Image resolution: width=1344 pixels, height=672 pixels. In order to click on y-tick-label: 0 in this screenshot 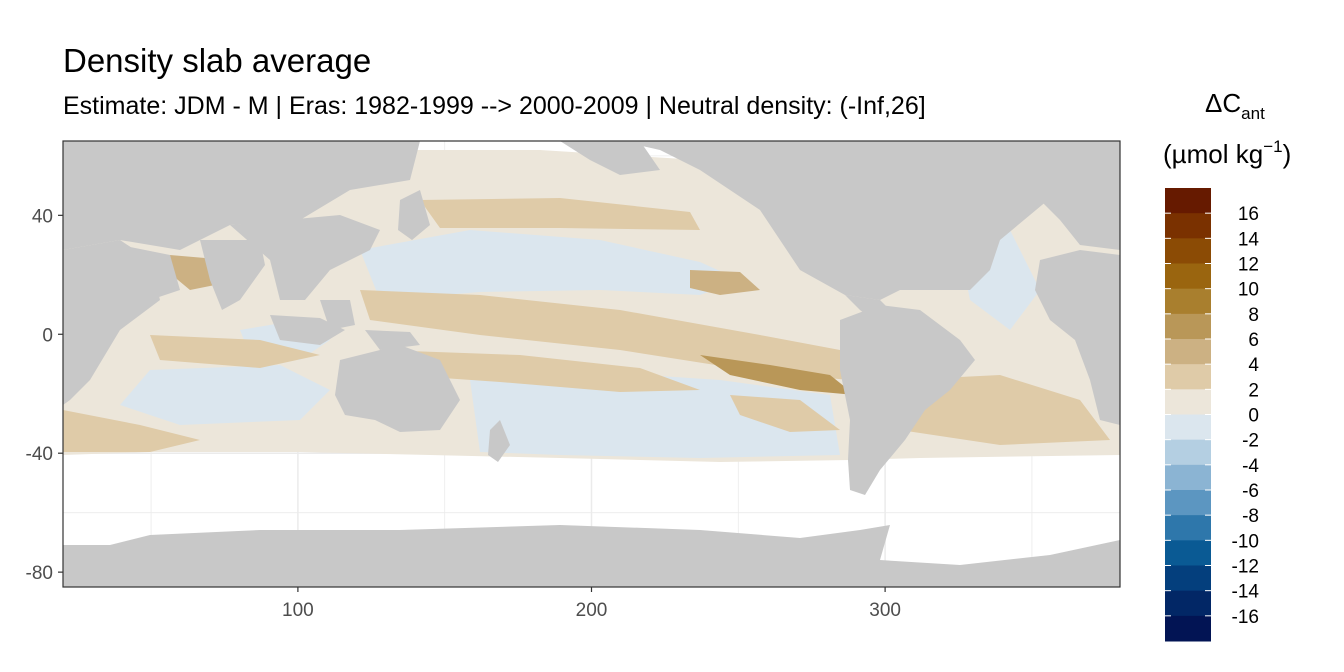, I will do `click(47, 335)`.